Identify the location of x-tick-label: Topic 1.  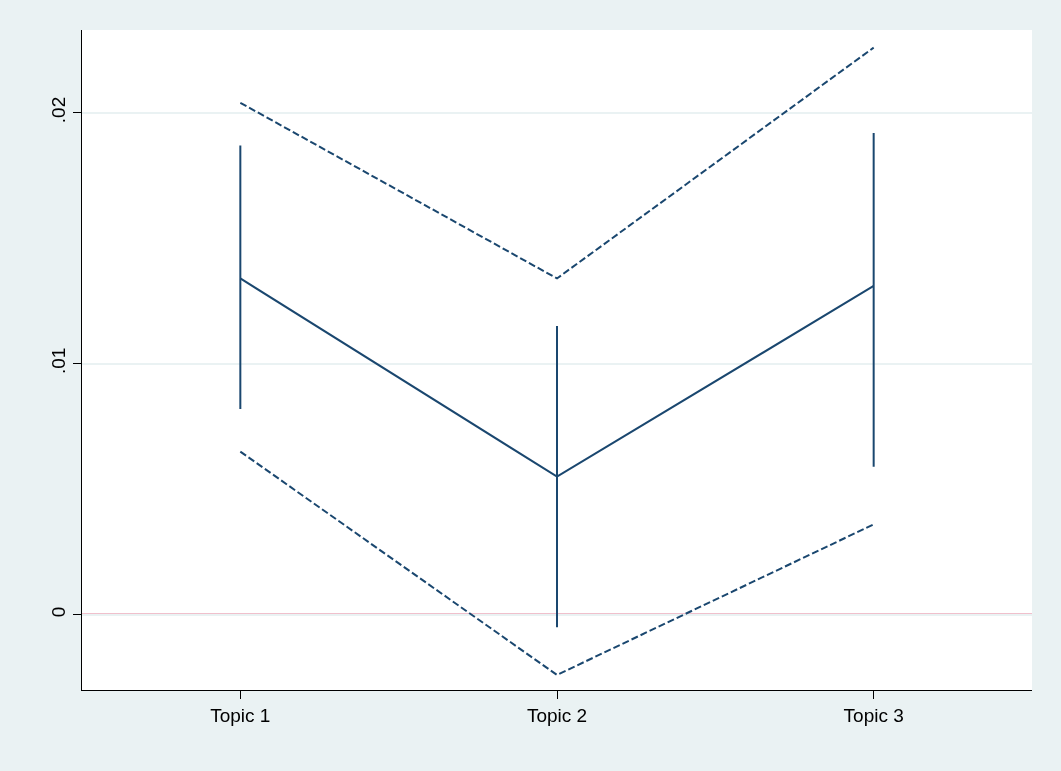
(240, 715).